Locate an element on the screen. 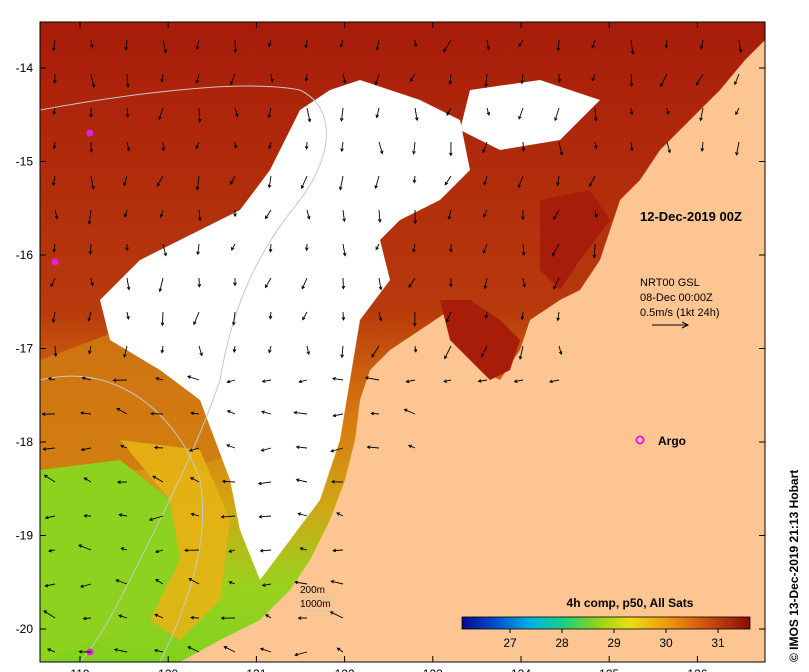 The image size is (809, 672). argo-legend-marker is located at coordinates (640, 440).